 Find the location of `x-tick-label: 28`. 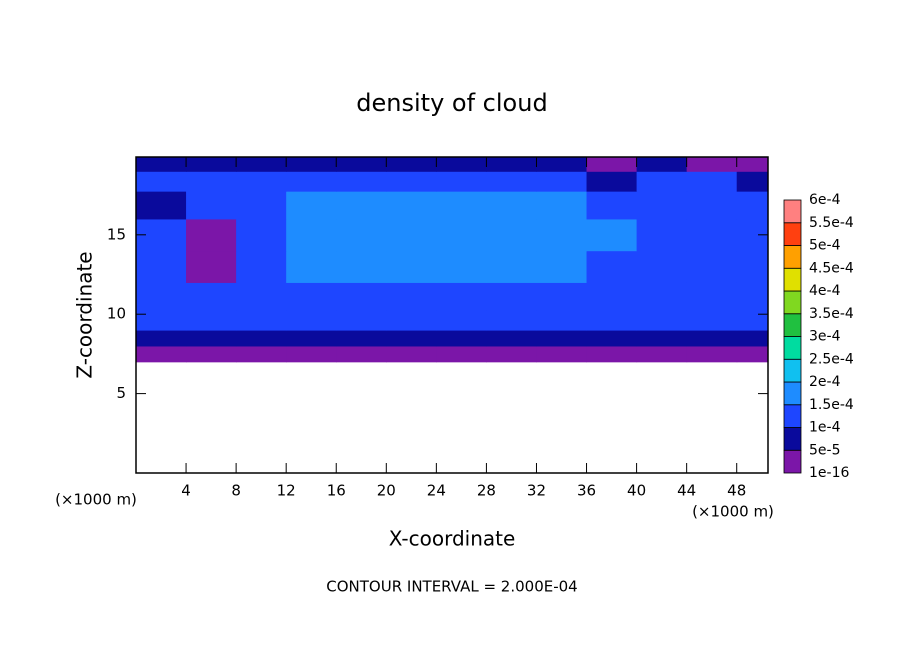

x-tick-label: 28 is located at coordinates (486, 491).